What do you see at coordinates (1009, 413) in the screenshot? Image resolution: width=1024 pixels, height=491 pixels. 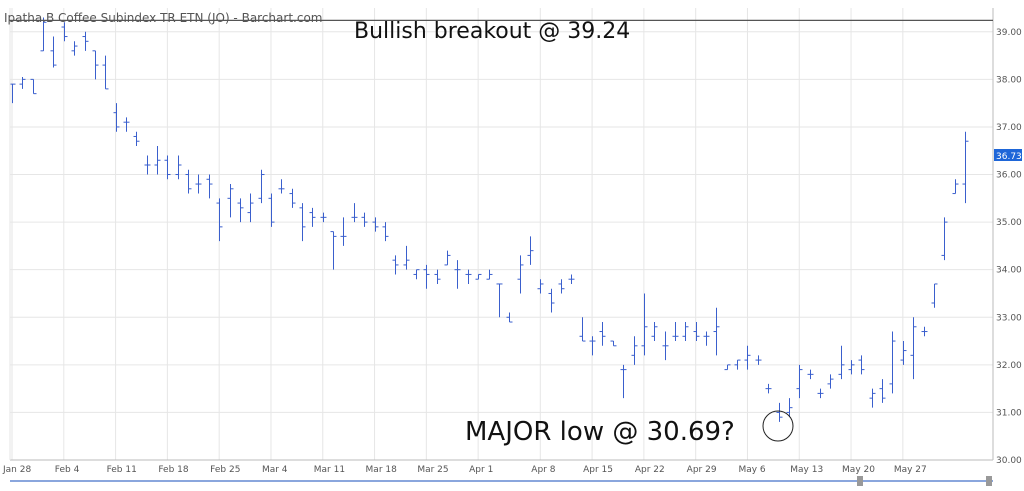 I see `y-tick-label: 31.00` at bounding box center [1009, 413].